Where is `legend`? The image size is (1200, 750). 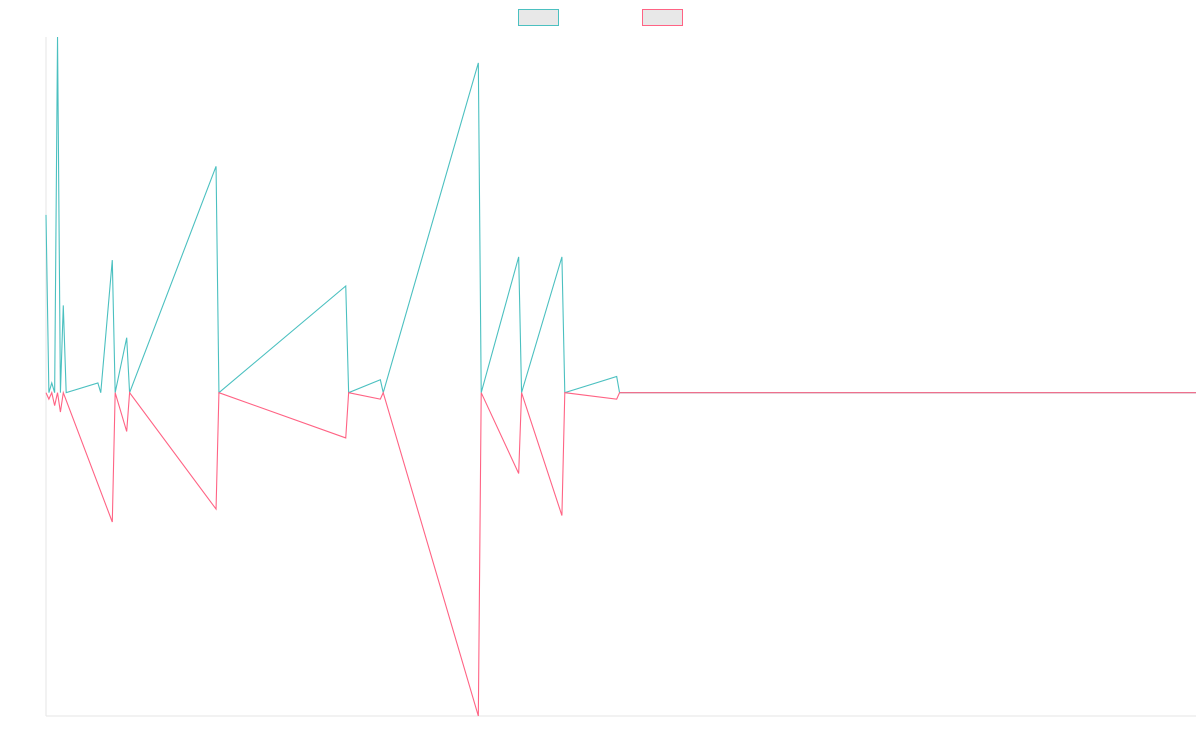
legend is located at coordinates (600, 17).